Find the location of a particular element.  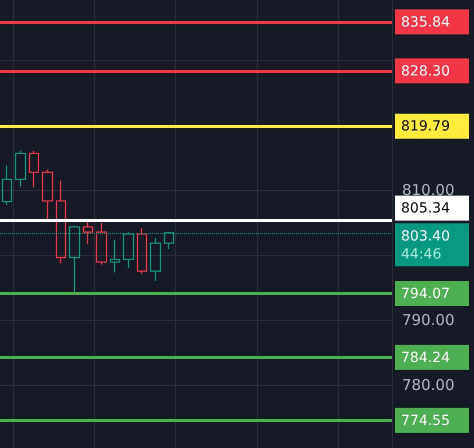

ref-line-label: 774.55 is located at coordinates (425, 420).